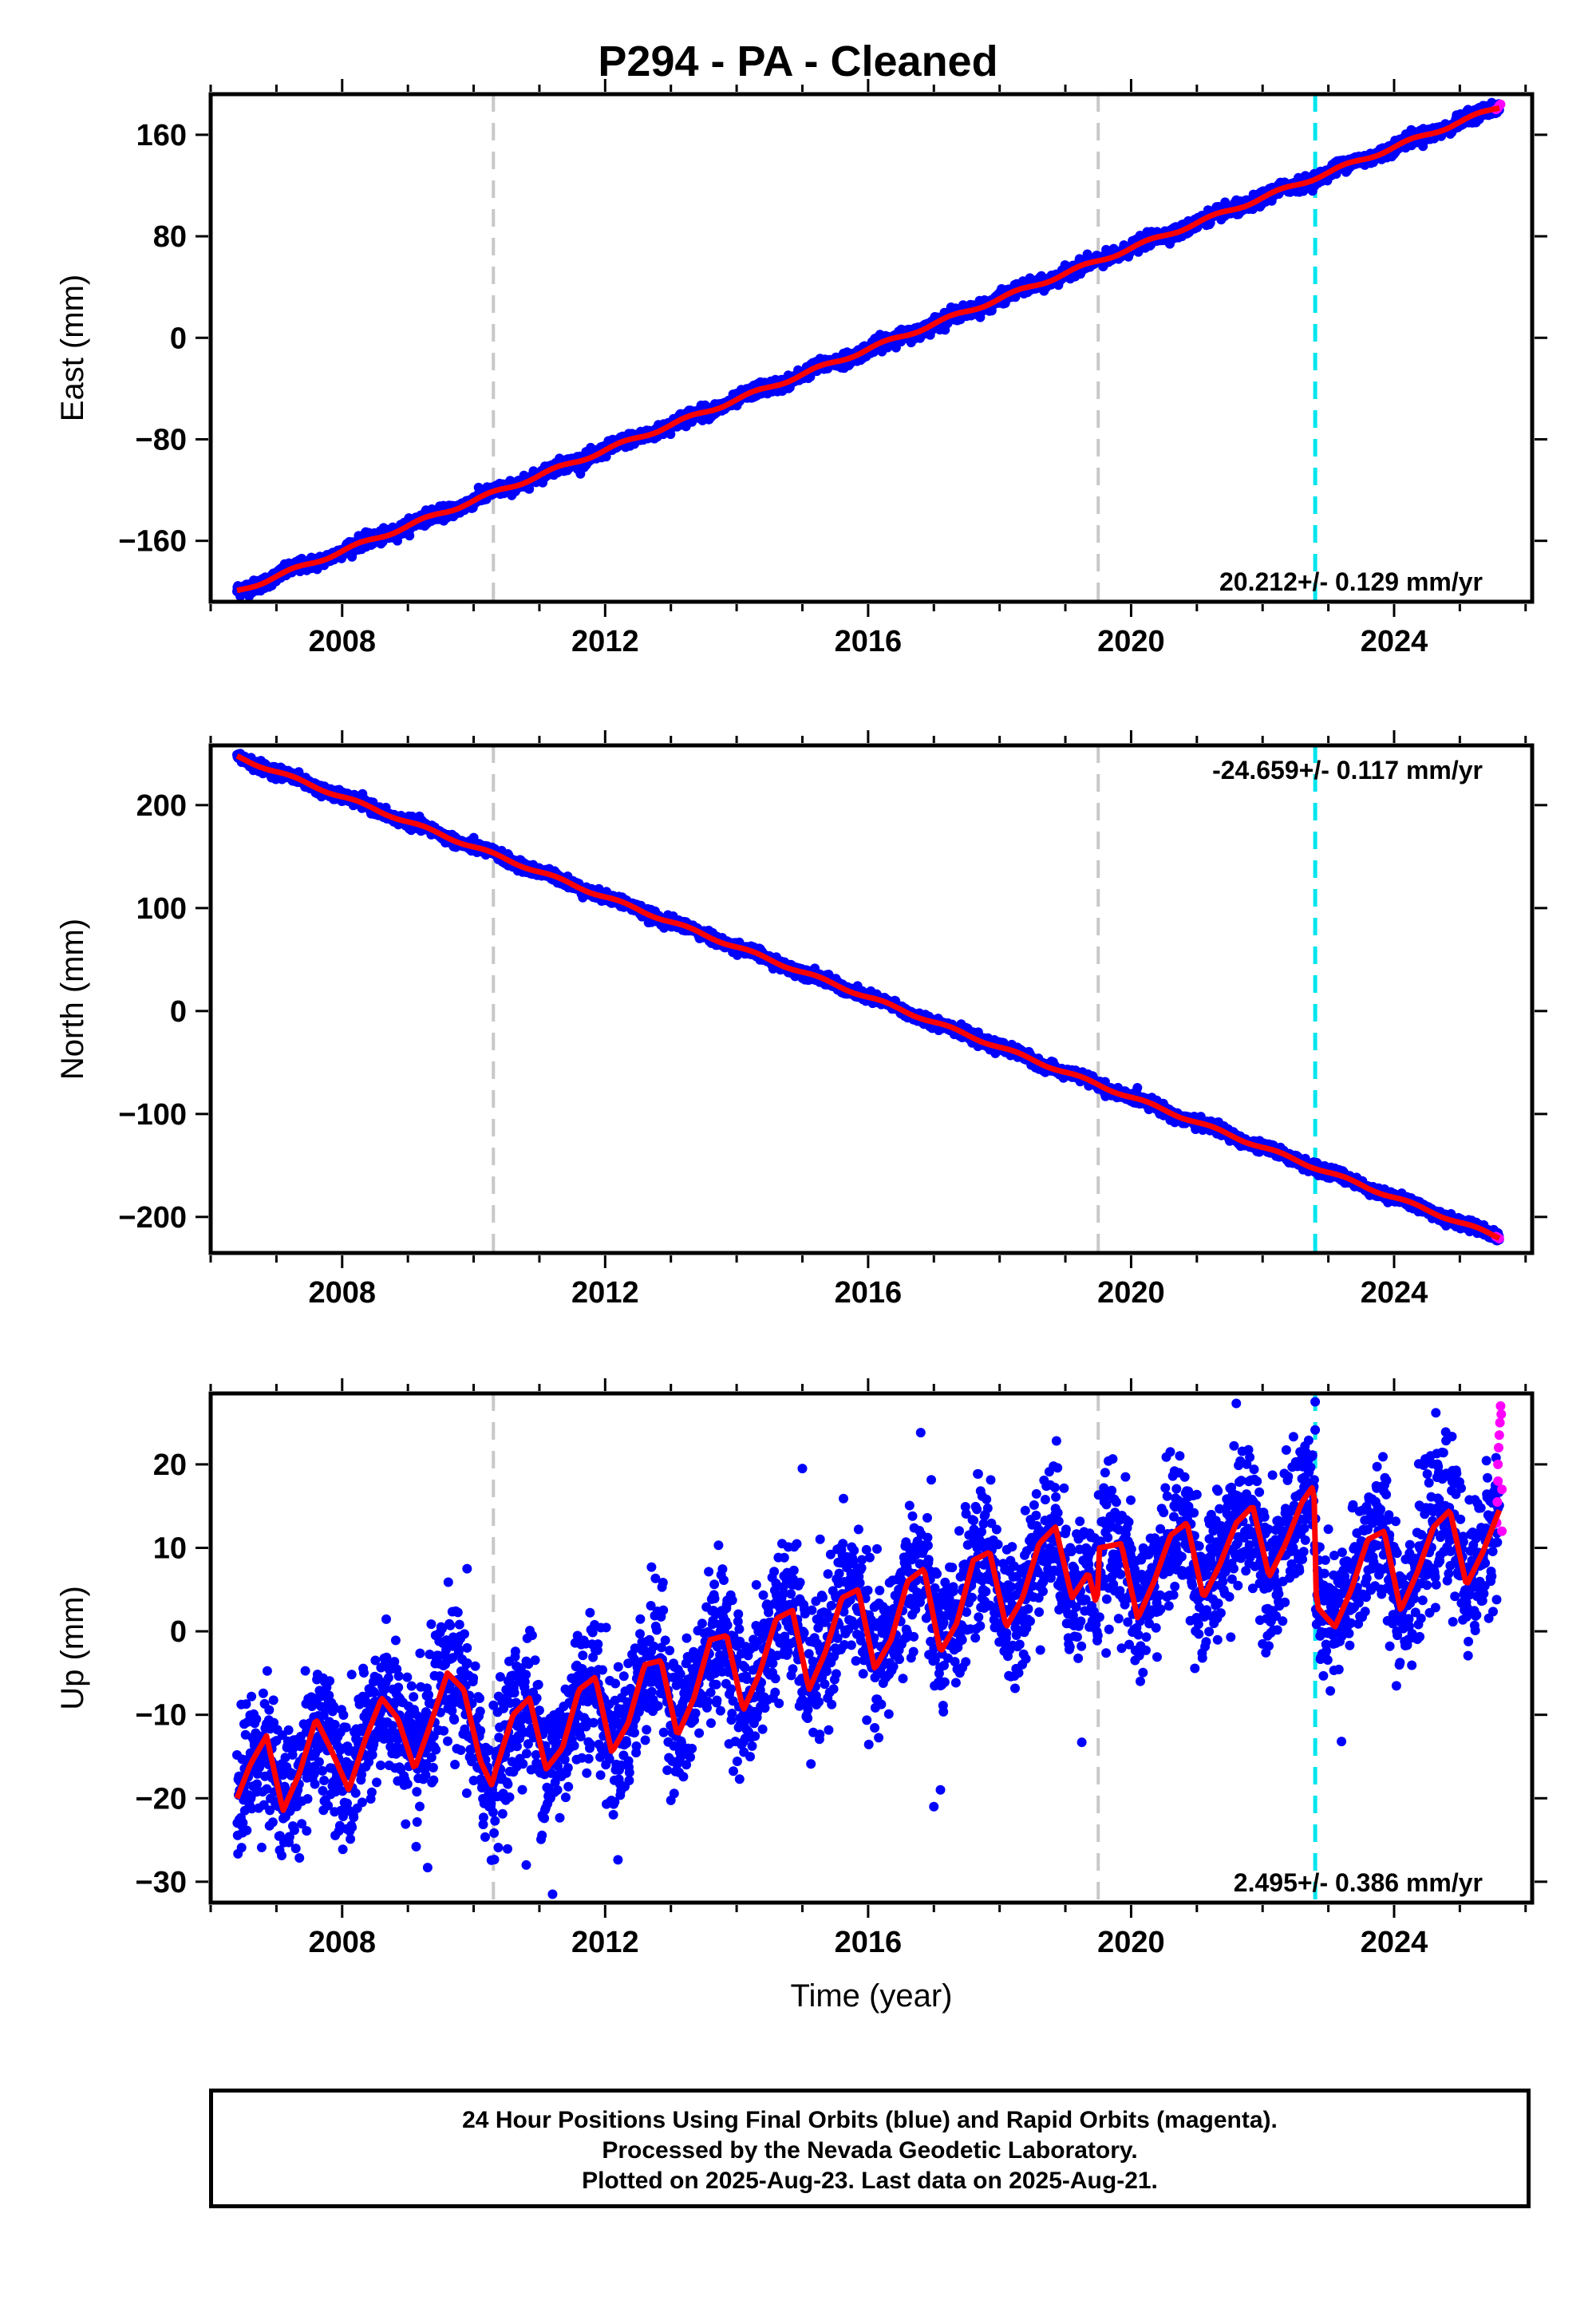 This screenshot has height=2316, width=1596. I want to click on y-tick-label: 80, so click(170, 237).